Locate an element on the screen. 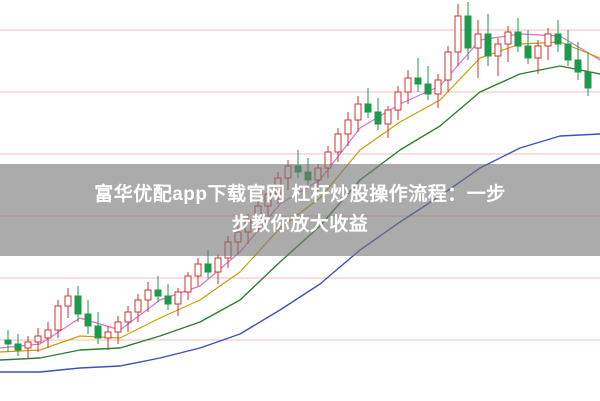 This screenshot has width=600, height=401. overlay-title-line-1: 富华优配app下载官网 杠杆炒股操作流程：一步 is located at coordinates (300, 194).